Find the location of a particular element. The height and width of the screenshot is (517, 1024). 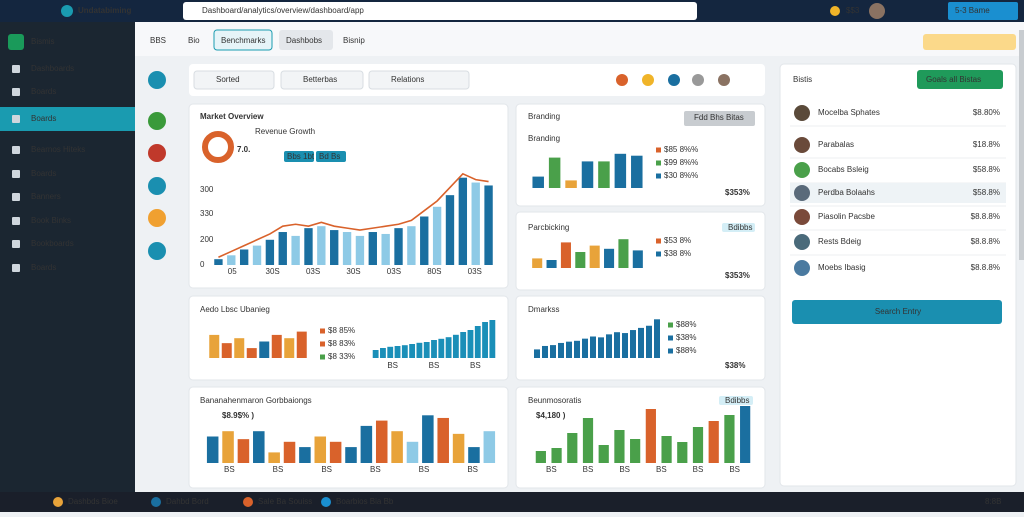

menu-item: Banners is located at coordinates (46, 196).